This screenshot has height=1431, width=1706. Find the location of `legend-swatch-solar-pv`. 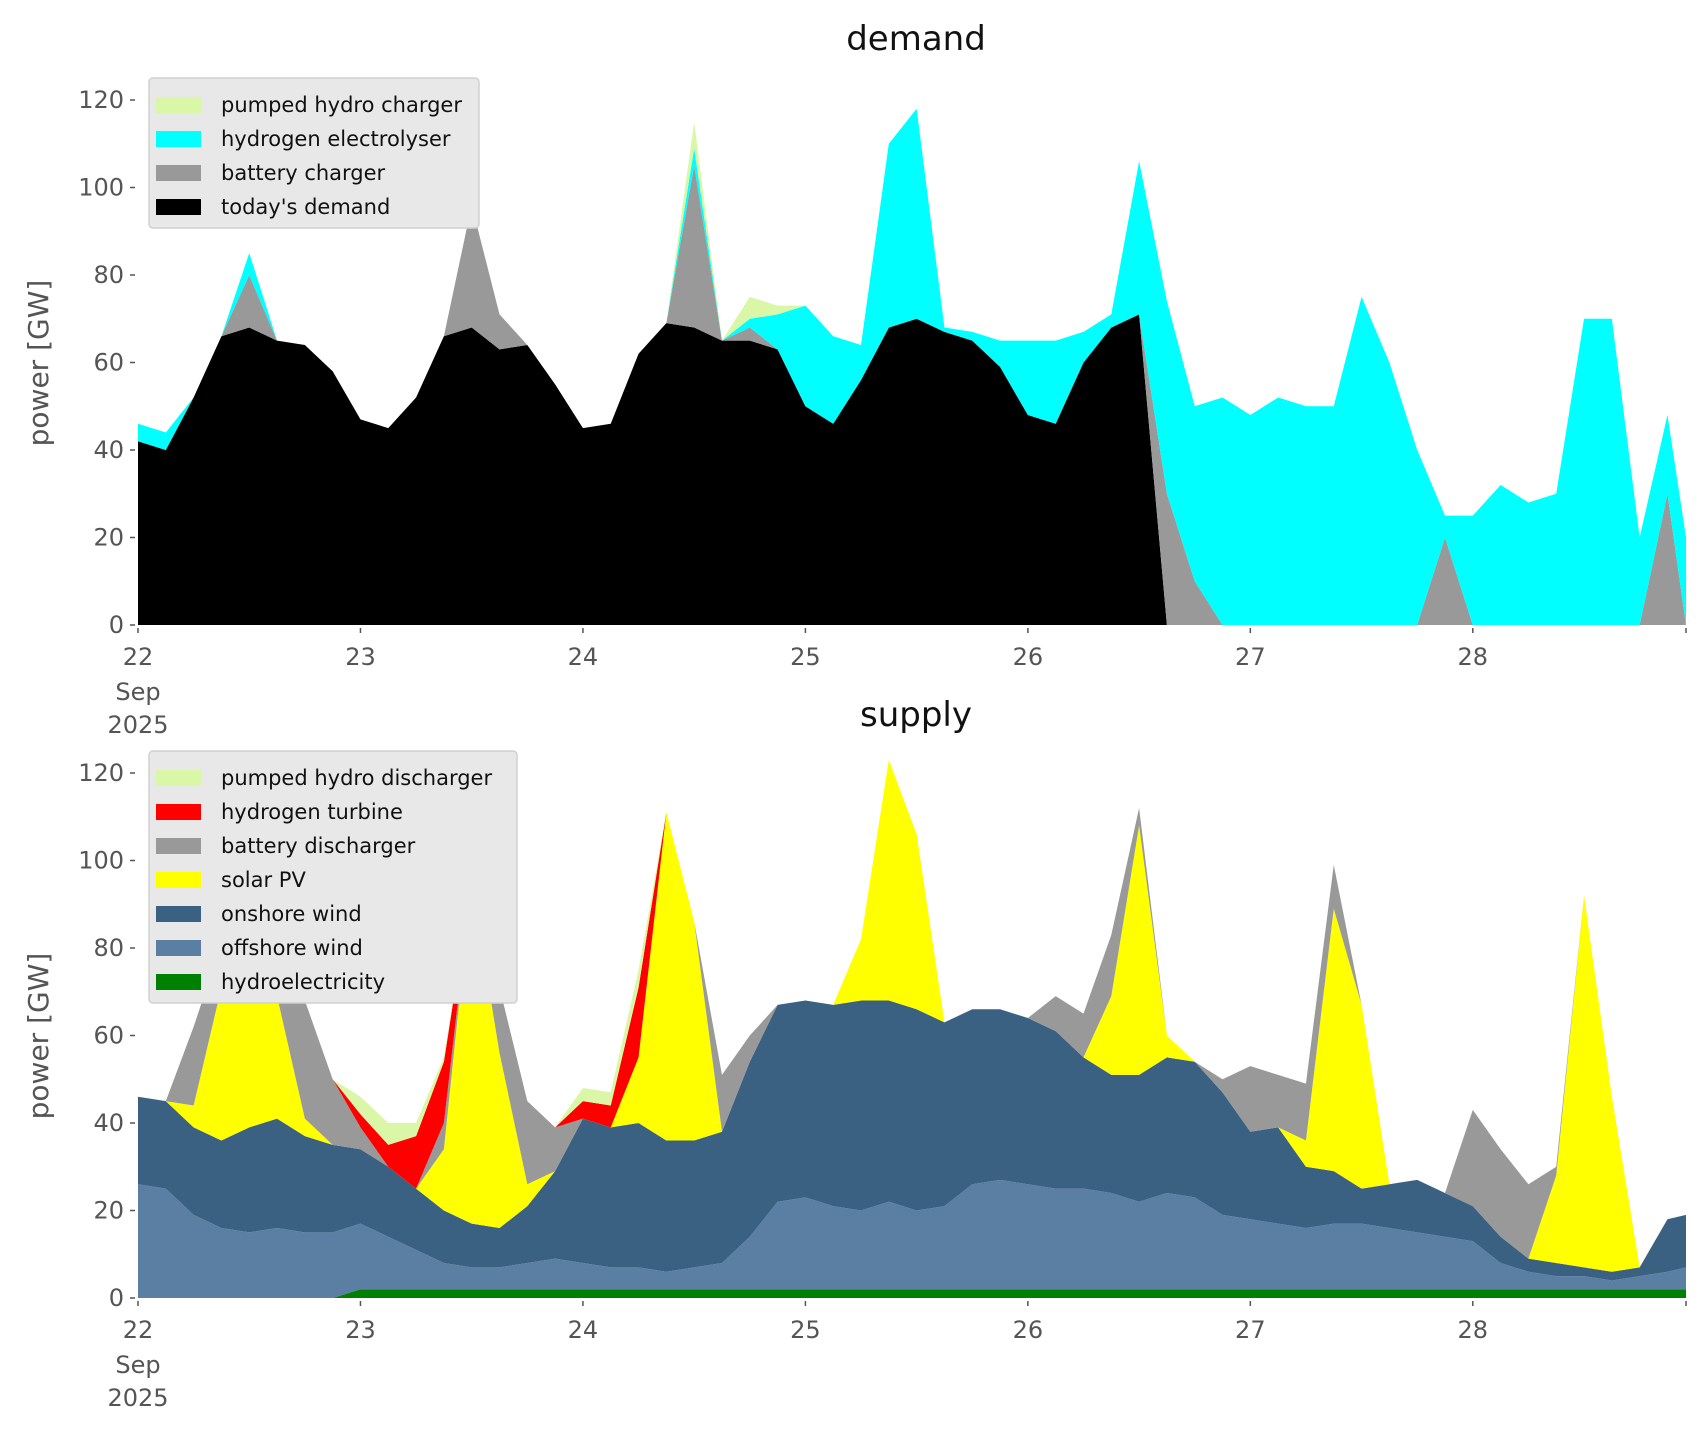

legend-swatch-solar-pv is located at coordinates (178, 880).